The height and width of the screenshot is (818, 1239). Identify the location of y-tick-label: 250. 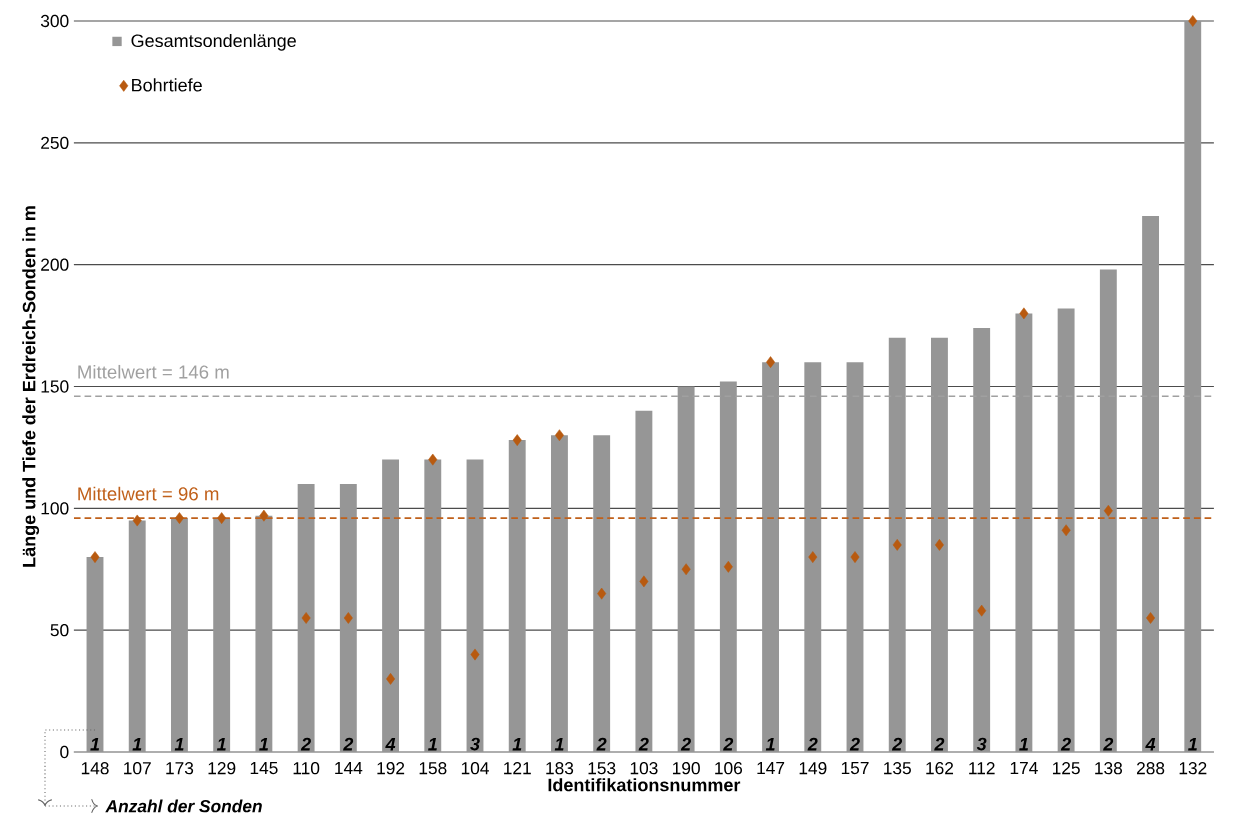
(55, 142).